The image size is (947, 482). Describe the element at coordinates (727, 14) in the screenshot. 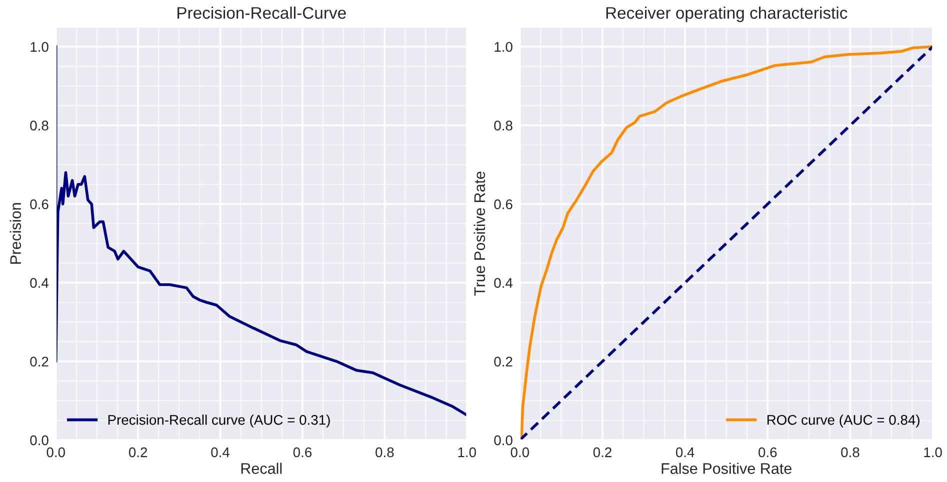

I see `chart-title: Receiver operating characteristic` at that location.